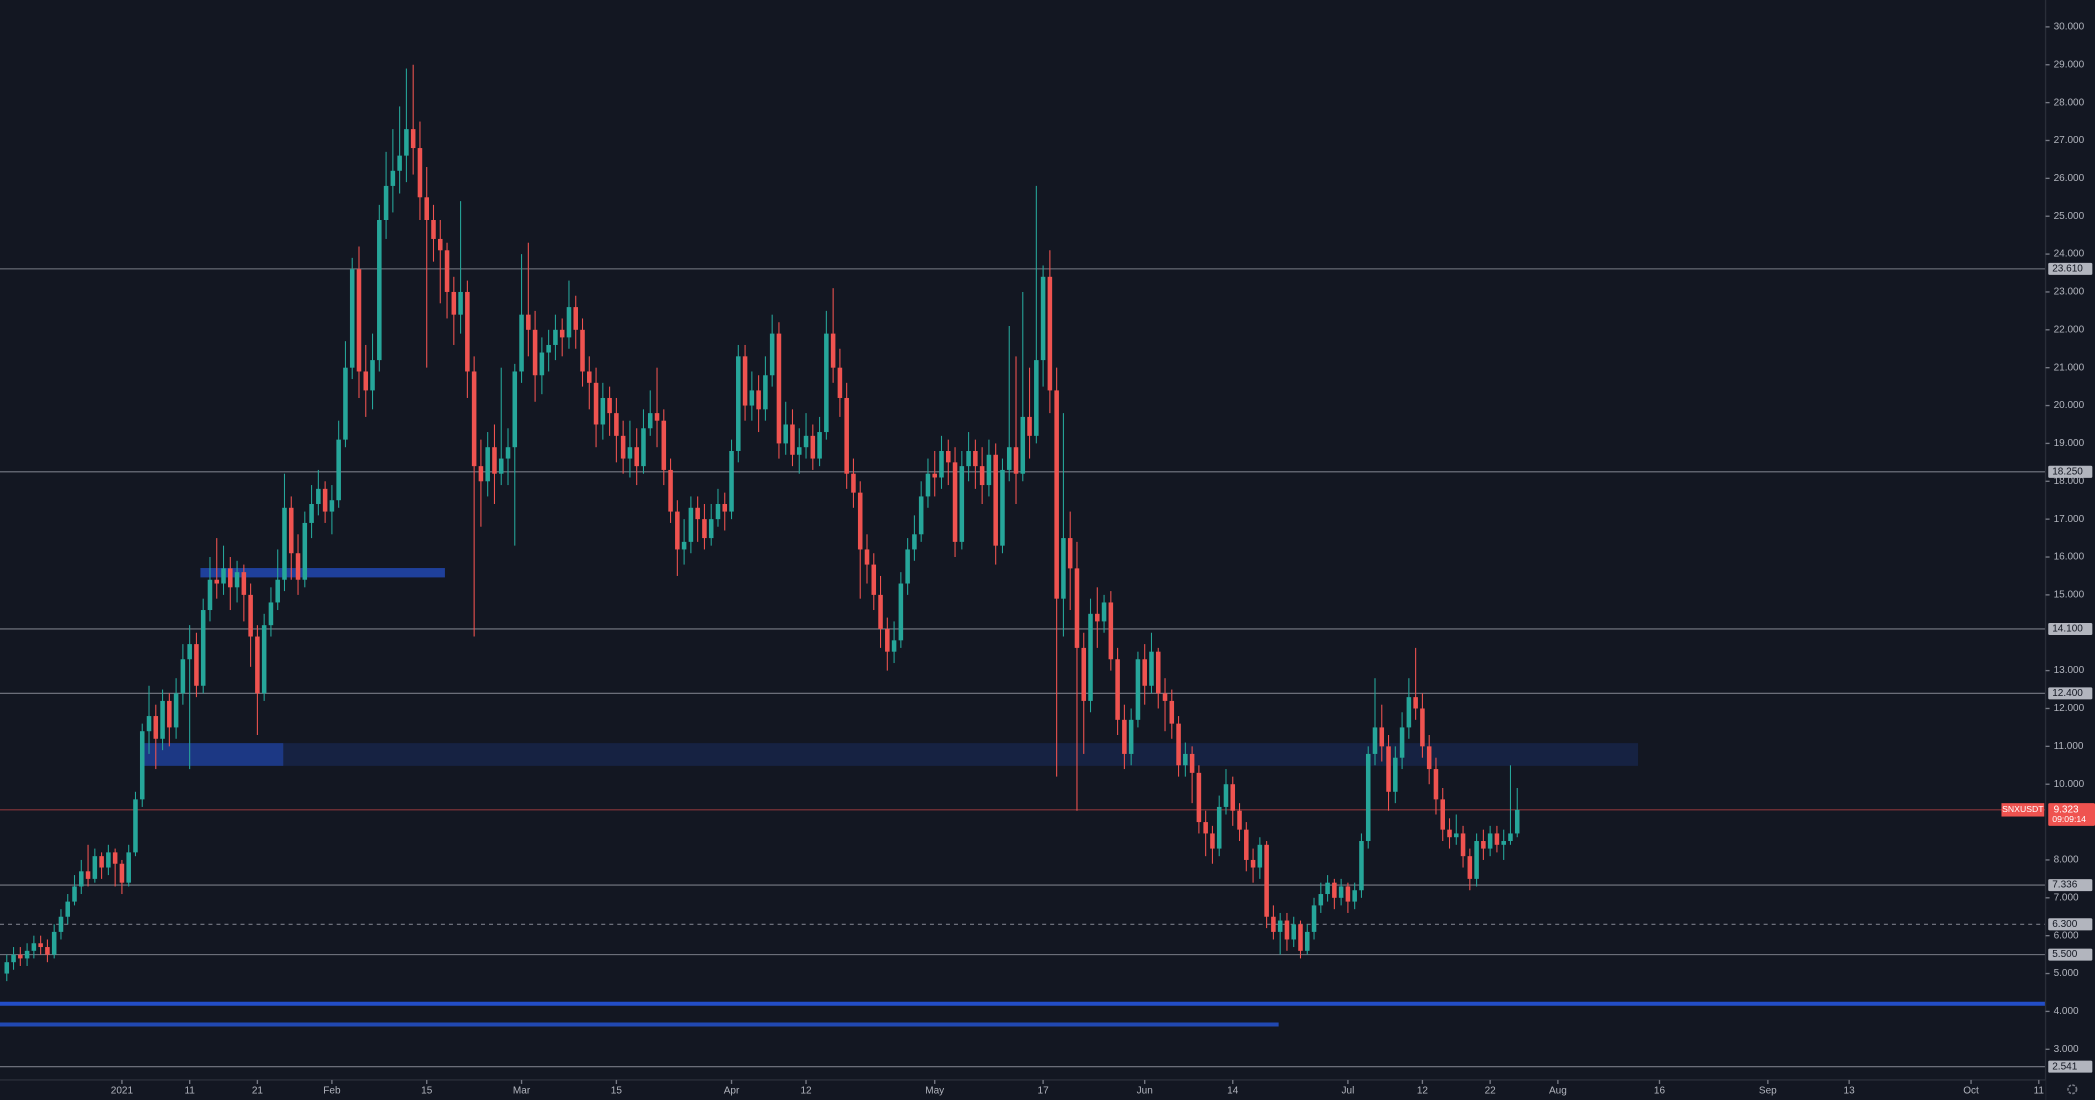 The height and width of the screenshot is (1100, 2095). What do you see at coordinates (213, 754) in the screenshot?
I see `zone-highlight` at bounding box center [213, 754].